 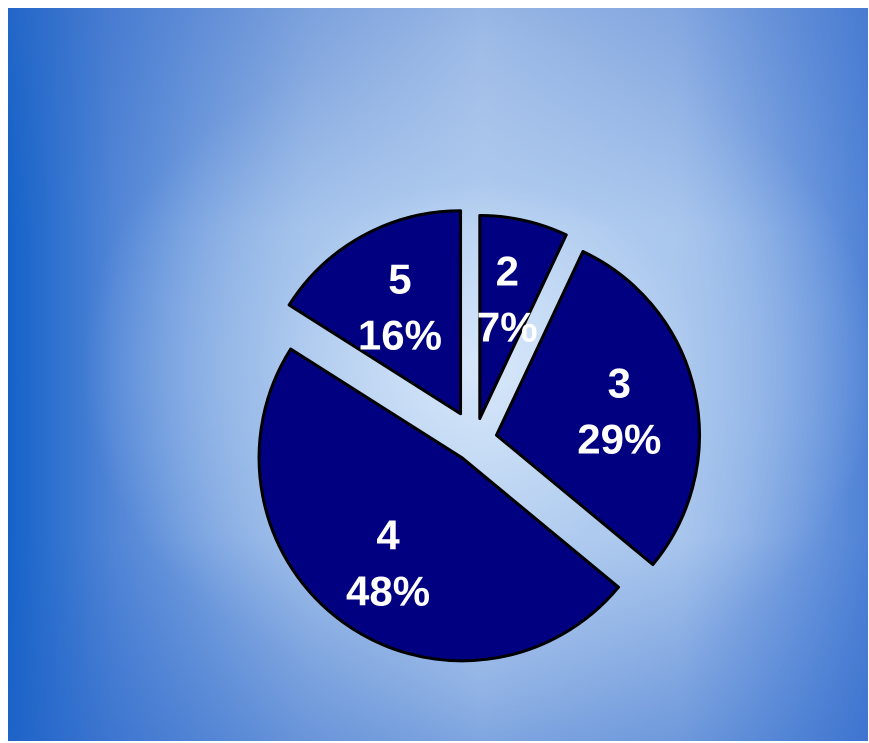 What do you see at coordinates (388, 535) in the screenshot?
I see `pie-label-category: 4` at bounding box center [388, 535].